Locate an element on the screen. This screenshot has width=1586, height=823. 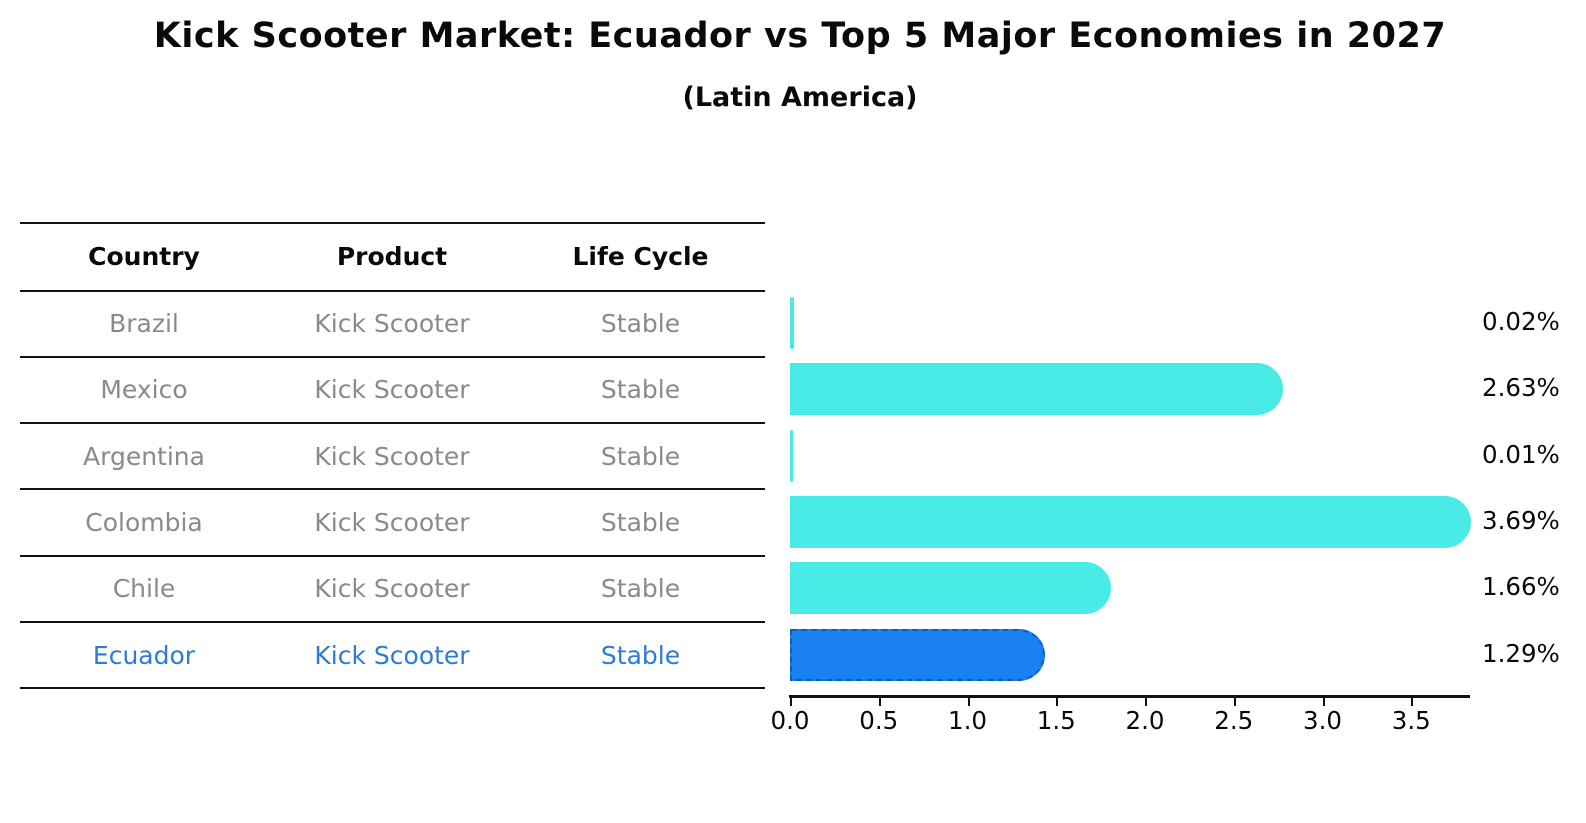
table-row: Ecuador Kick Scooter Stable is located at coordinates (392, 656).